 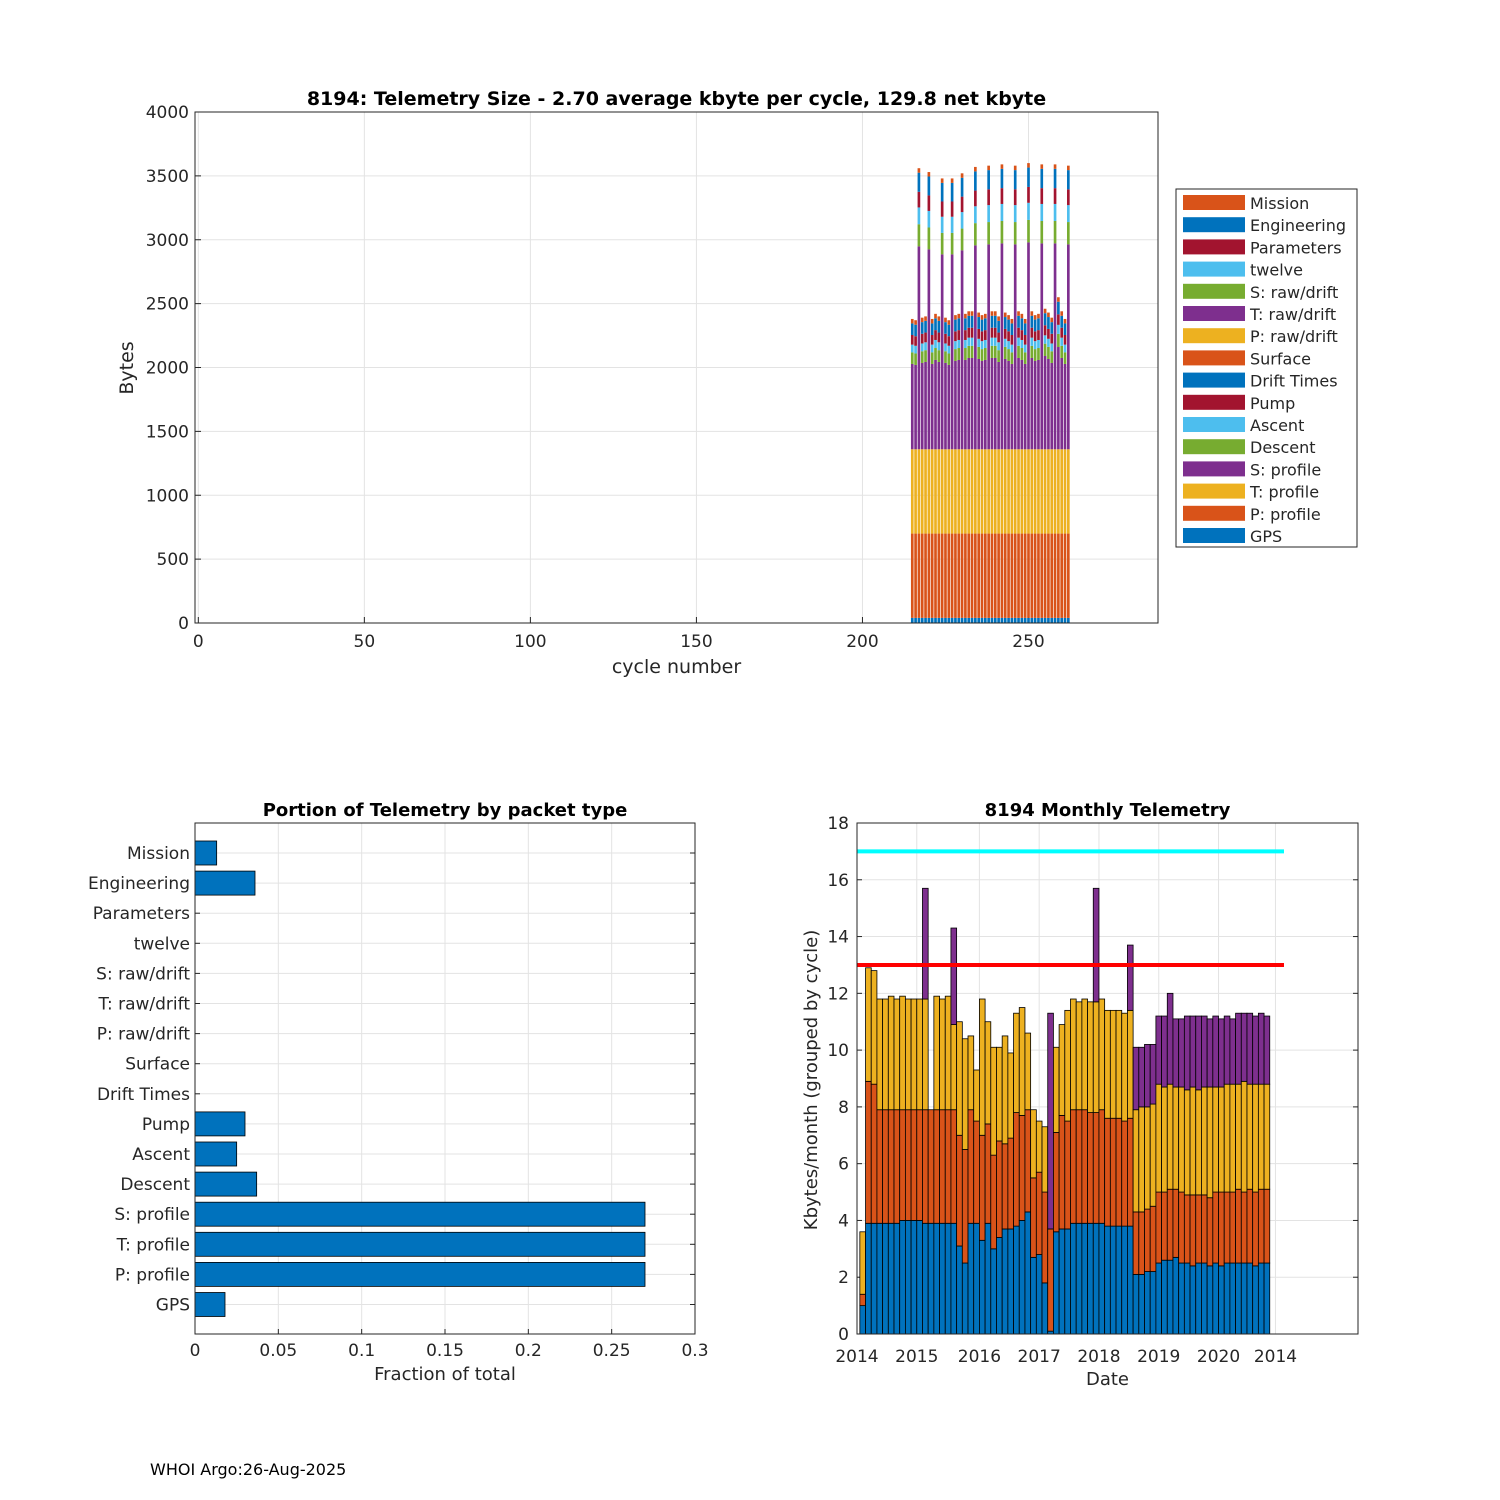 I want to click on fraction-x-tick-label: 0.25, so click(x=612, y=1351).